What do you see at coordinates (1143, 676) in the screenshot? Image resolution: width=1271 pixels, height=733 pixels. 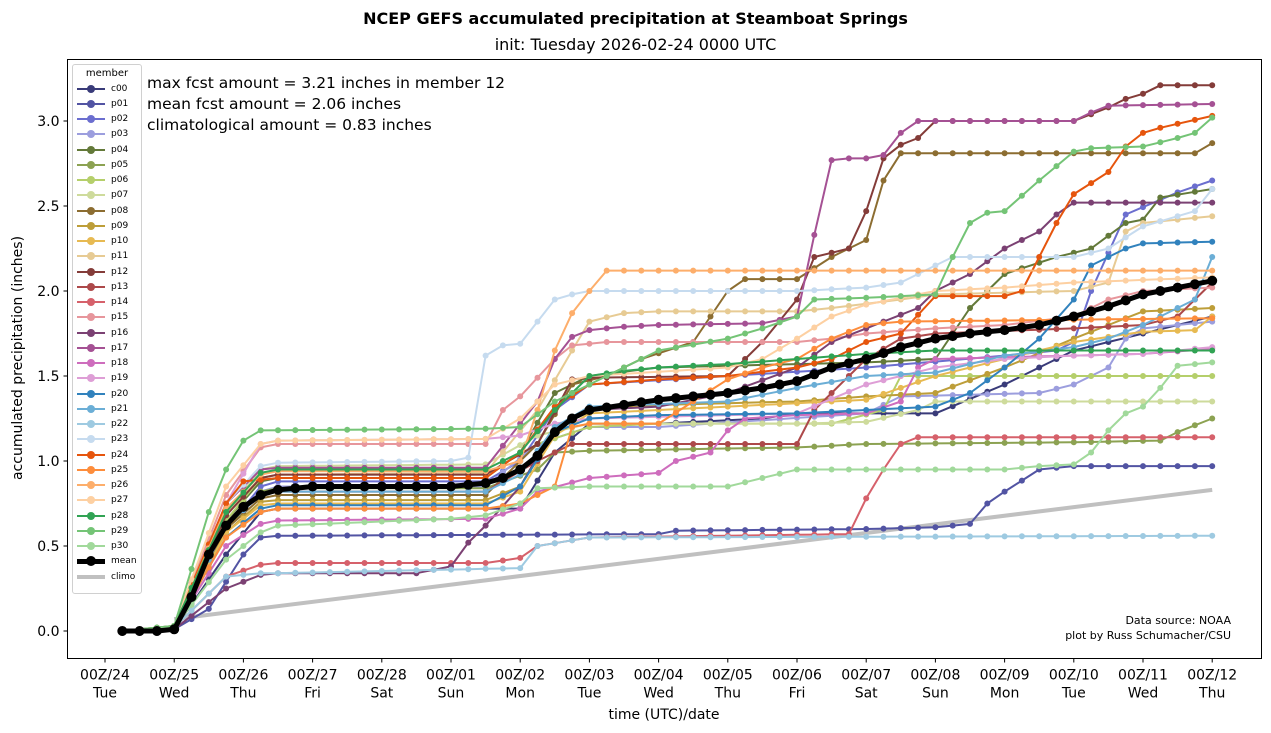 I see `x-tick-label: 00Z/11` at bounding box center [1143, 676].